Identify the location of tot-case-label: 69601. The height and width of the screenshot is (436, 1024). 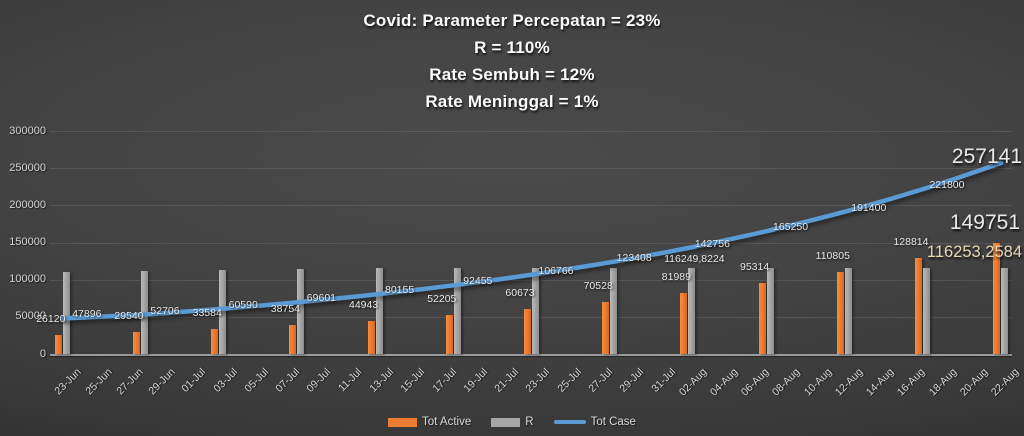
(321, 298).